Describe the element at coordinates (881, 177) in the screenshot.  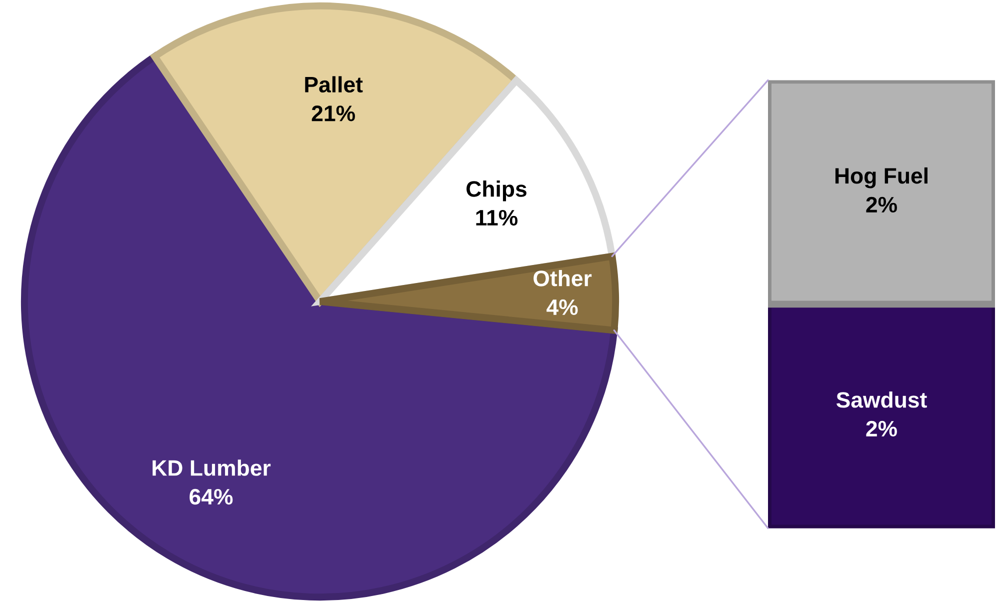
I see `series-label: Hog Fuel` at that location.